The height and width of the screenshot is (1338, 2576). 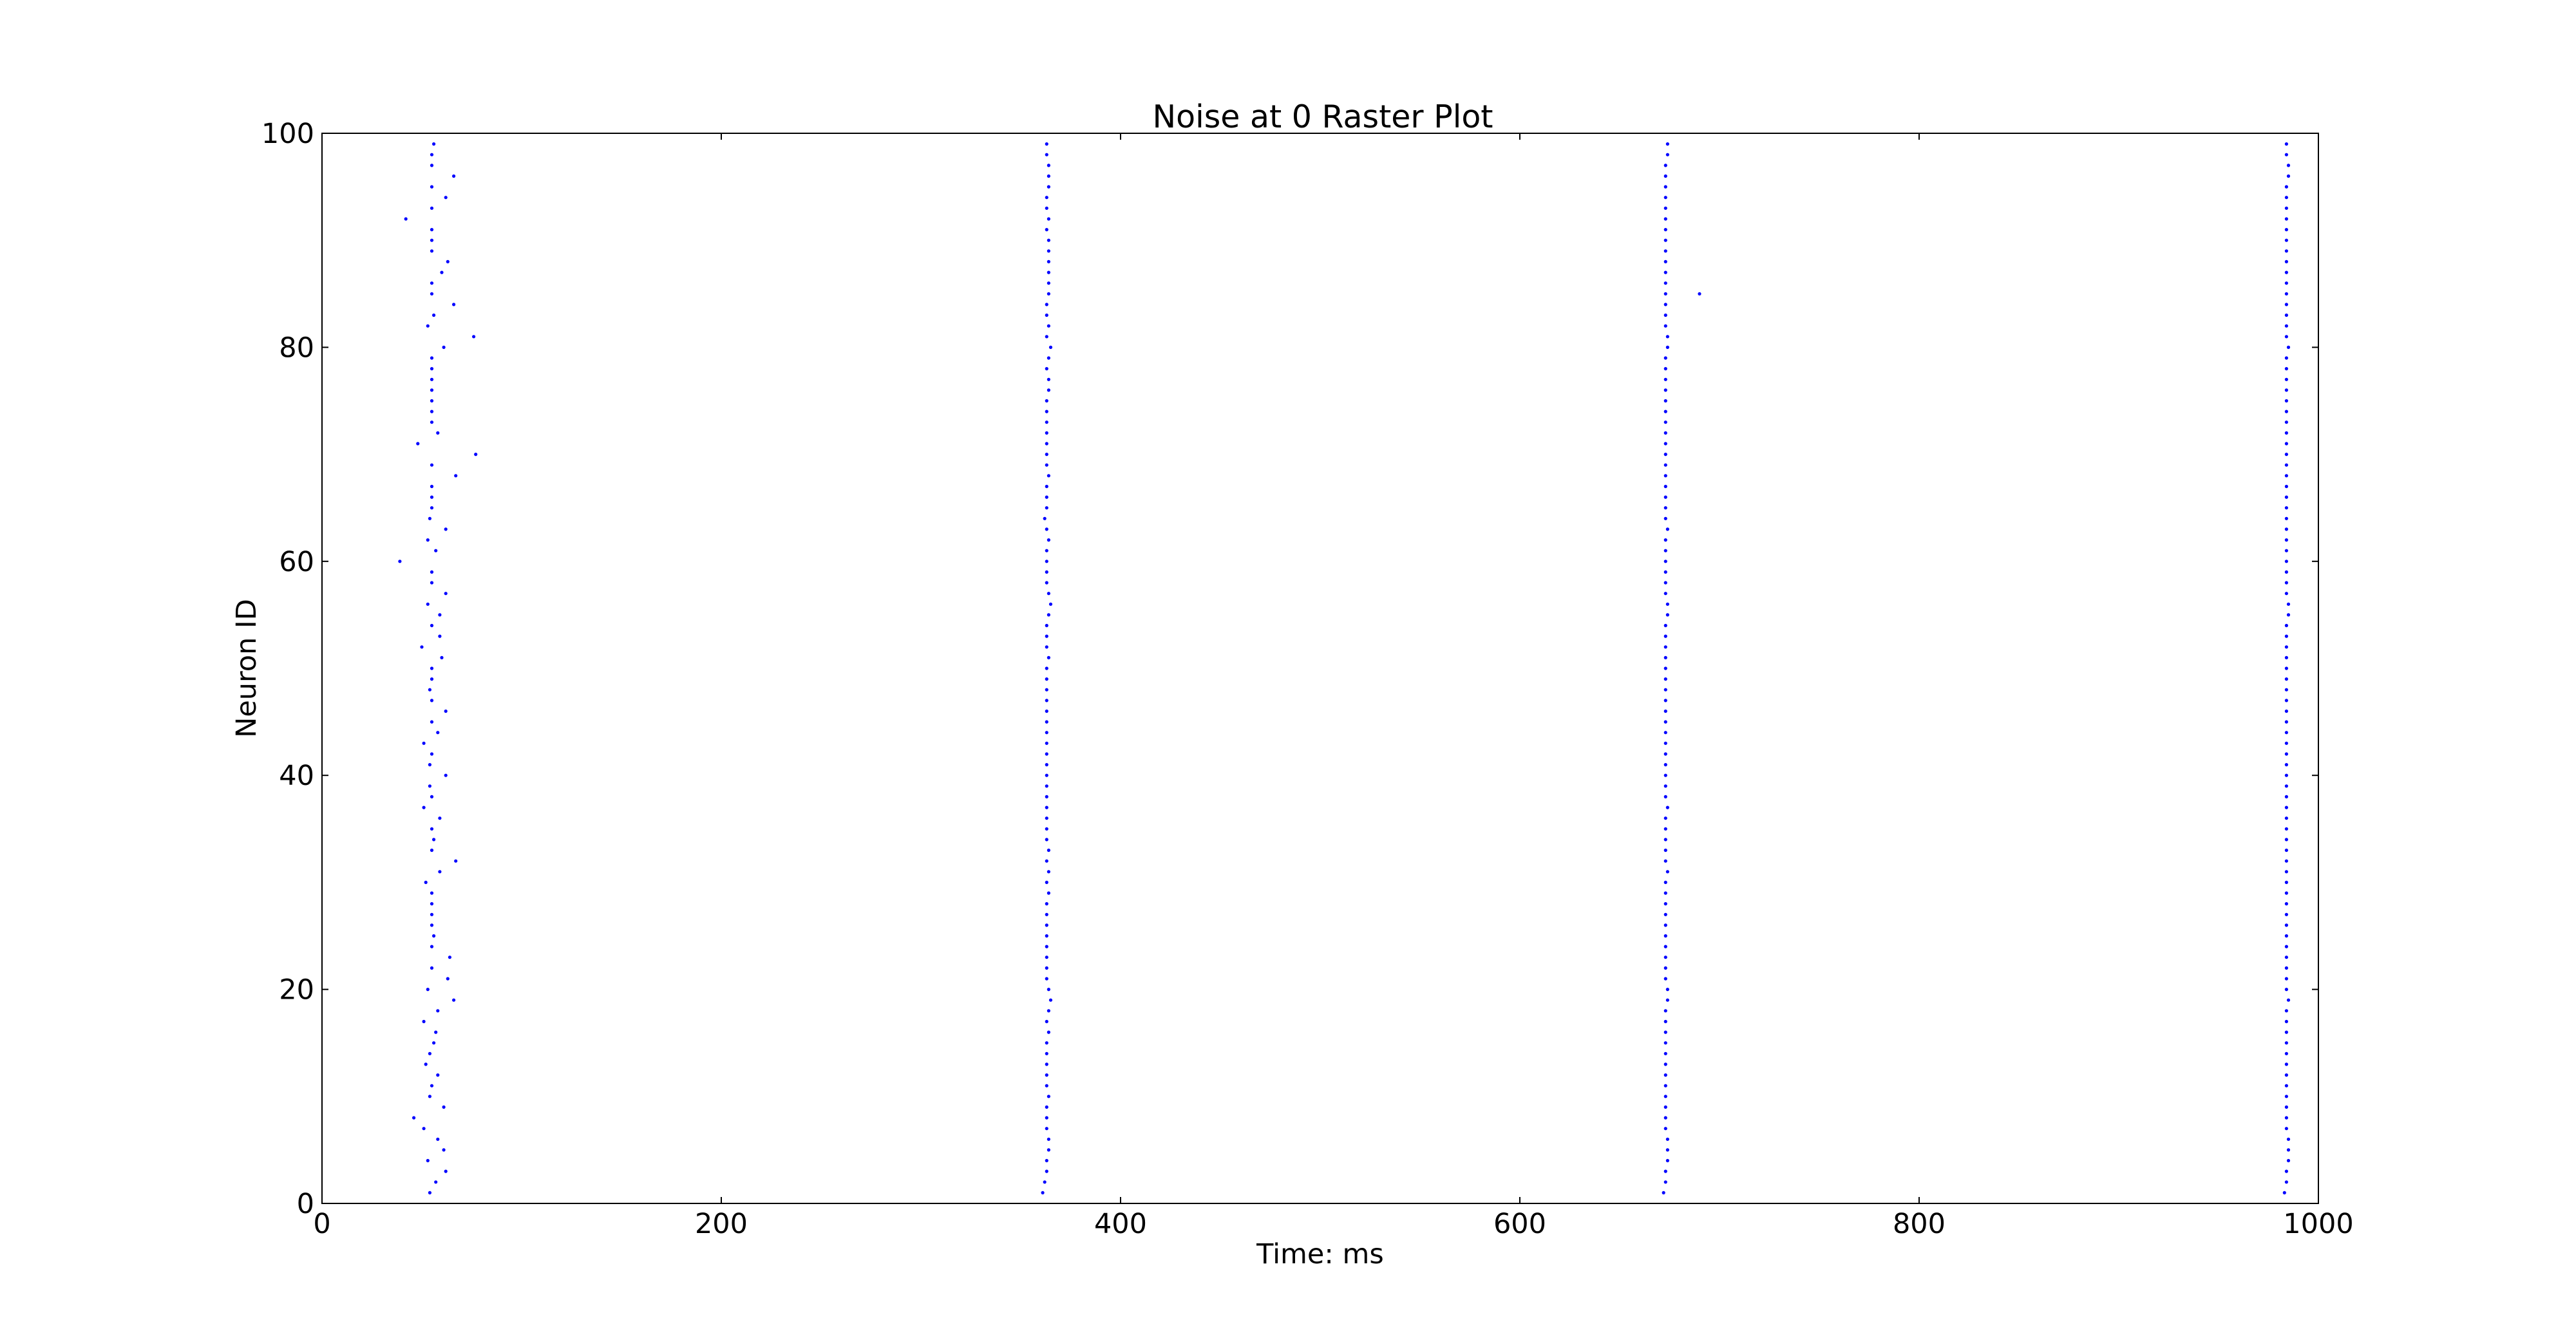 What do you see at coordinates (1919, 1224) in the screenshot?
I see `x-tick-label: 800` at bounding box center [1919, 1224].